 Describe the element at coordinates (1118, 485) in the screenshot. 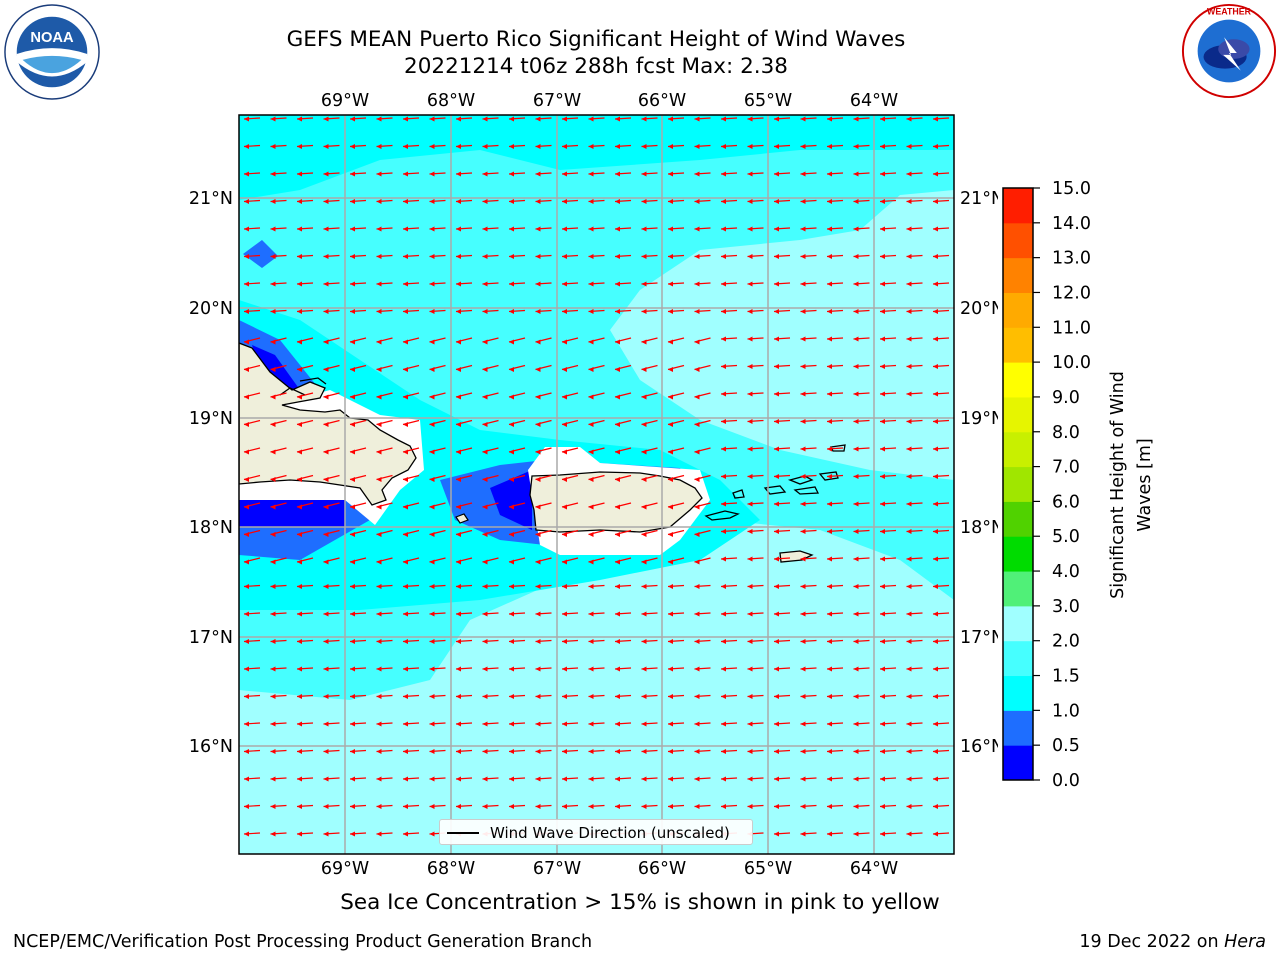

I see `colorbar-label-line1: Significant Height of Wind` at that location.